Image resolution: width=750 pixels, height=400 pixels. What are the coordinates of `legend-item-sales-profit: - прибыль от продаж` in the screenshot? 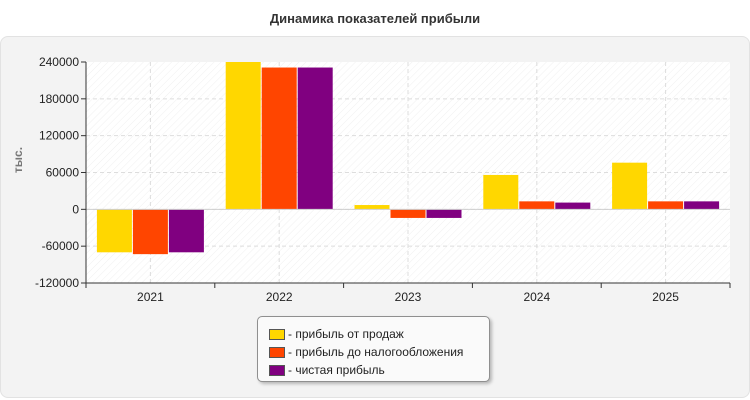 It's located at (373, 334).